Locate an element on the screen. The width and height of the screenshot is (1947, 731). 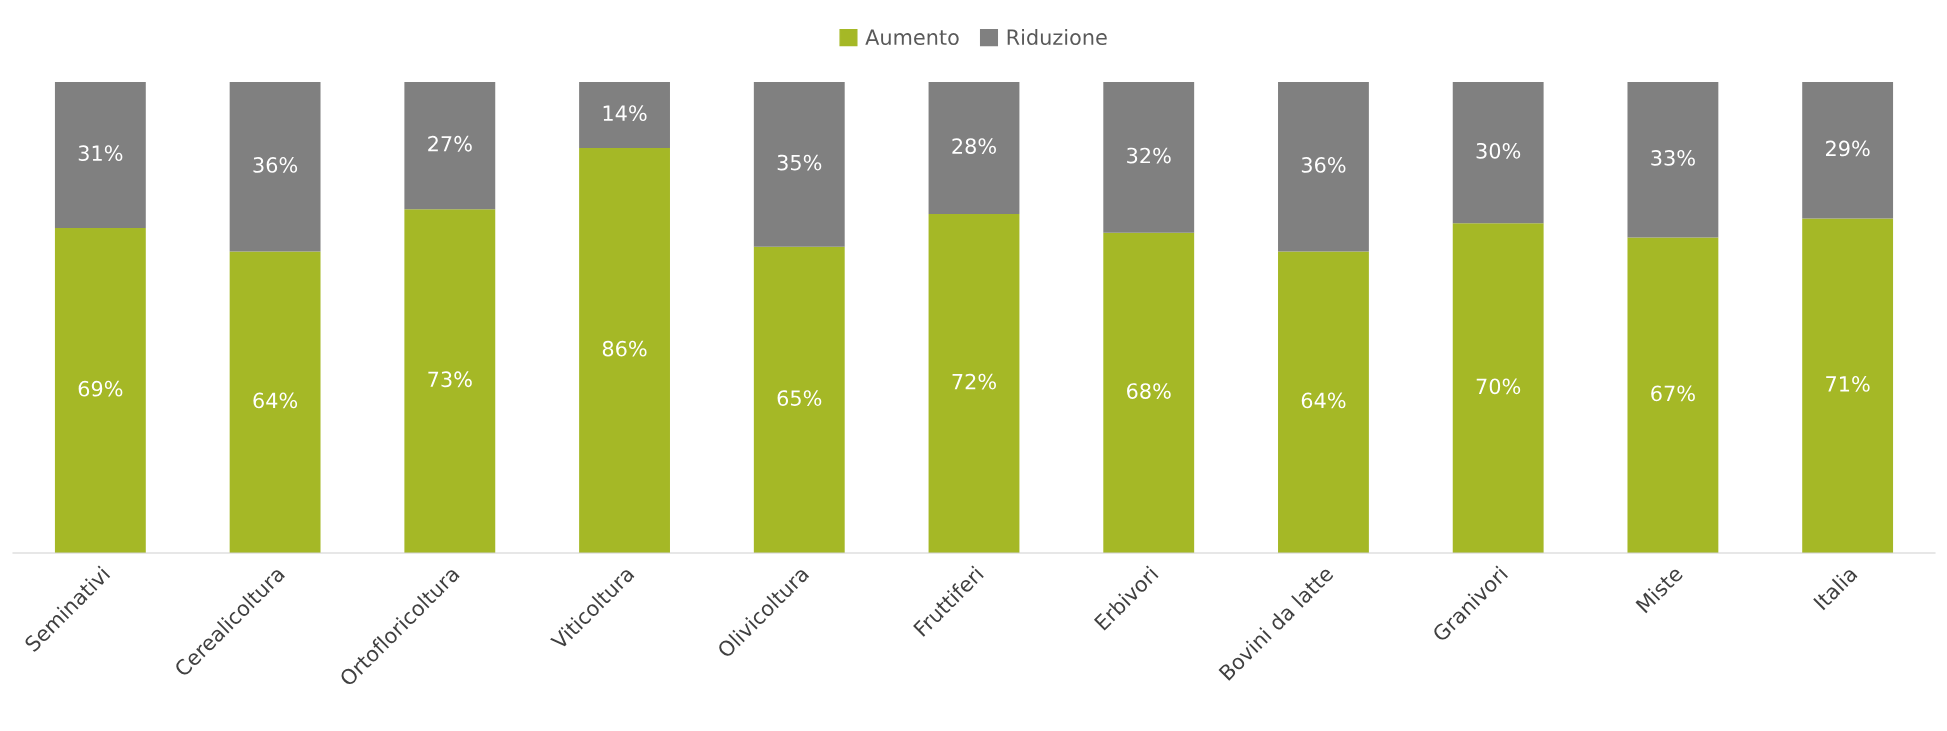
data-label: 67% is located at coordinates (1673, 393).